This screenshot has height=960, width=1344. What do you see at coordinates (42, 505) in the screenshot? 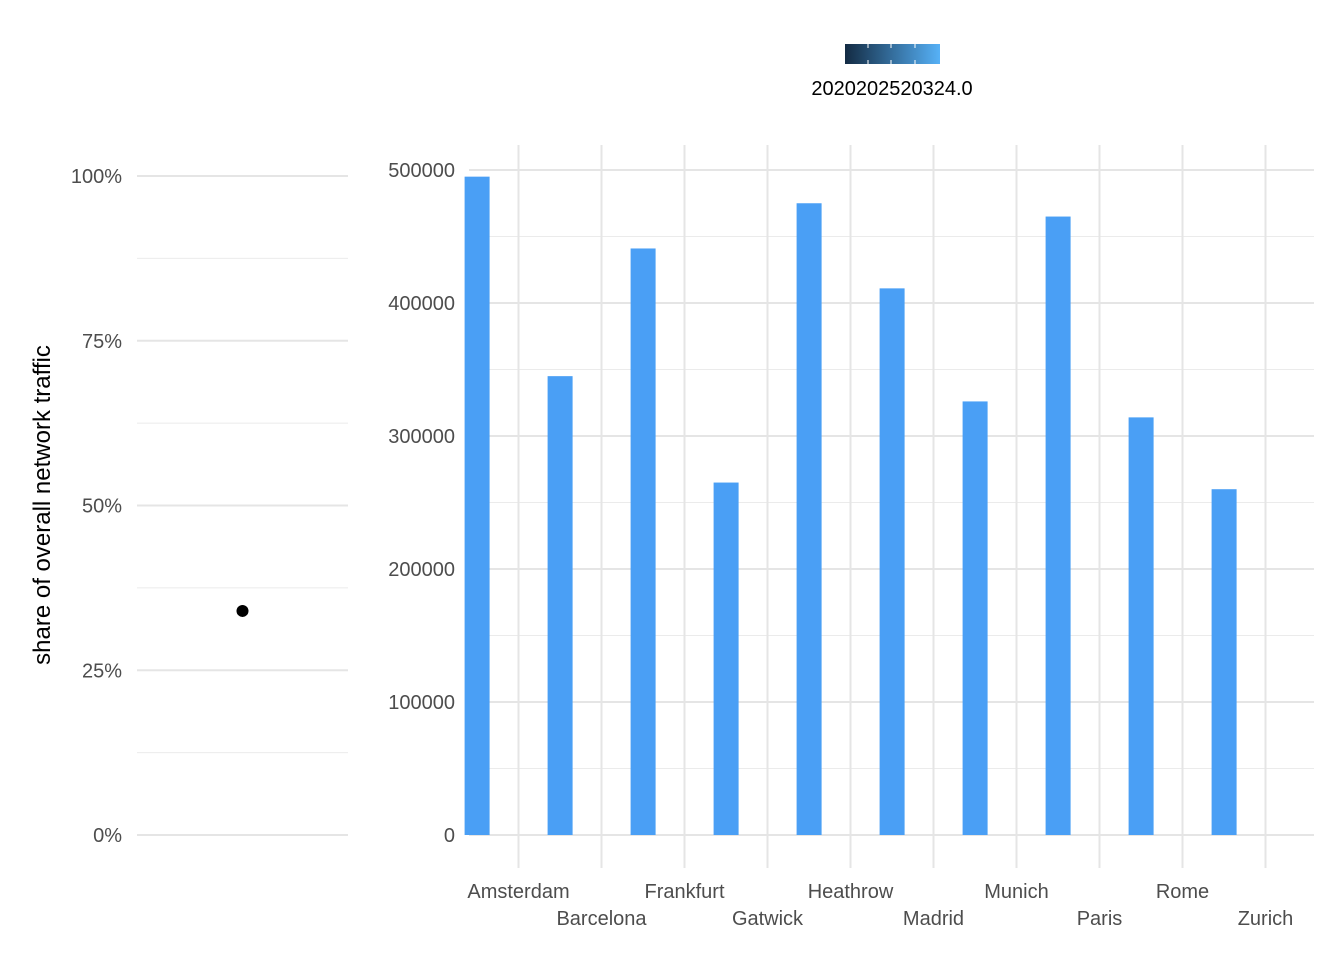
I see `left-y-axis-title: share of overall network traffic` at bounding box center [42, 505].